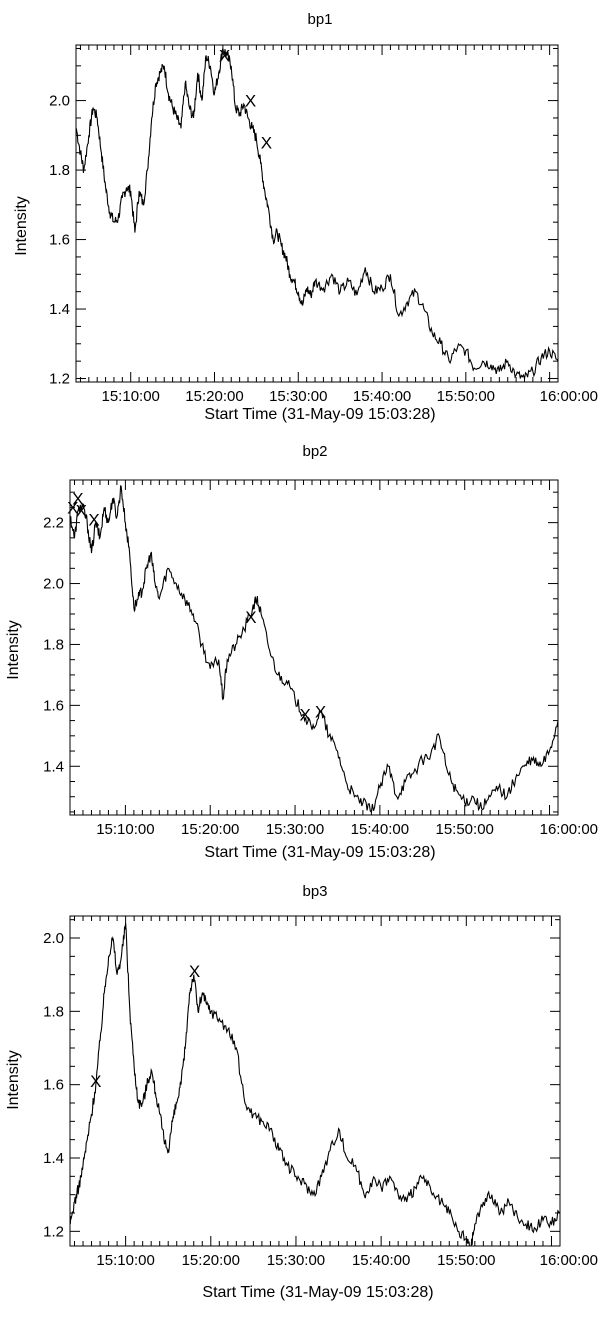  Describe the element at coordinates (314, 451) in the screenshot. I see `chart-title: bp2` at that location.